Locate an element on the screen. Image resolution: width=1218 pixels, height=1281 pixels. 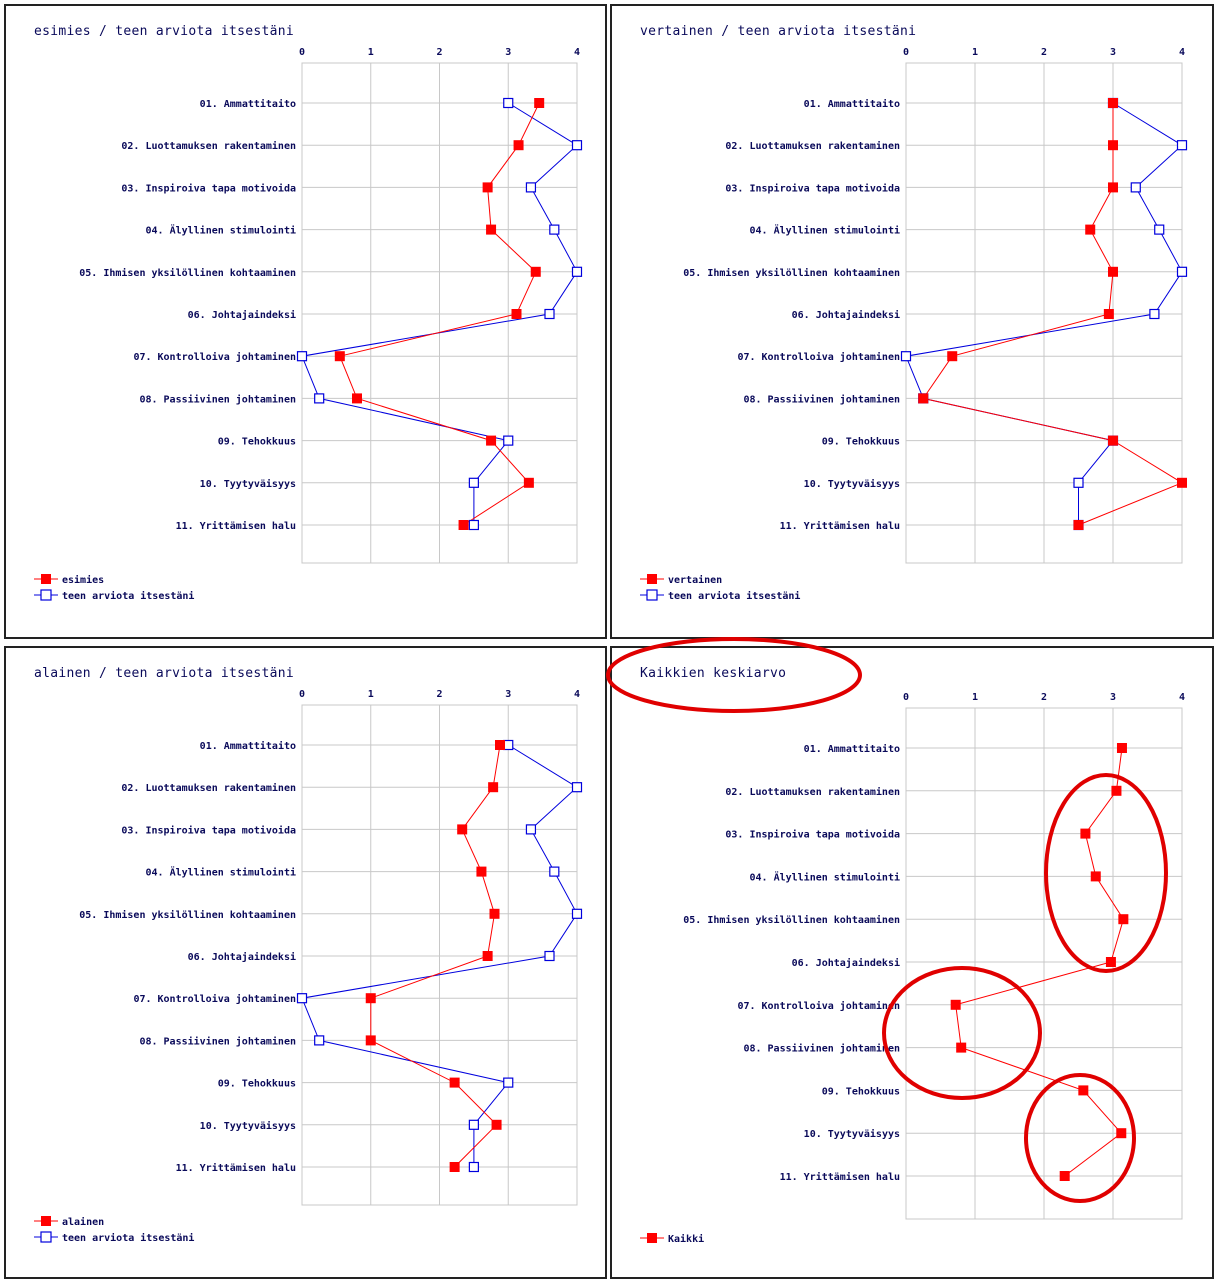
chart-title: vertainen / teen arviota itsestäni is located at coordinates (778, 31).